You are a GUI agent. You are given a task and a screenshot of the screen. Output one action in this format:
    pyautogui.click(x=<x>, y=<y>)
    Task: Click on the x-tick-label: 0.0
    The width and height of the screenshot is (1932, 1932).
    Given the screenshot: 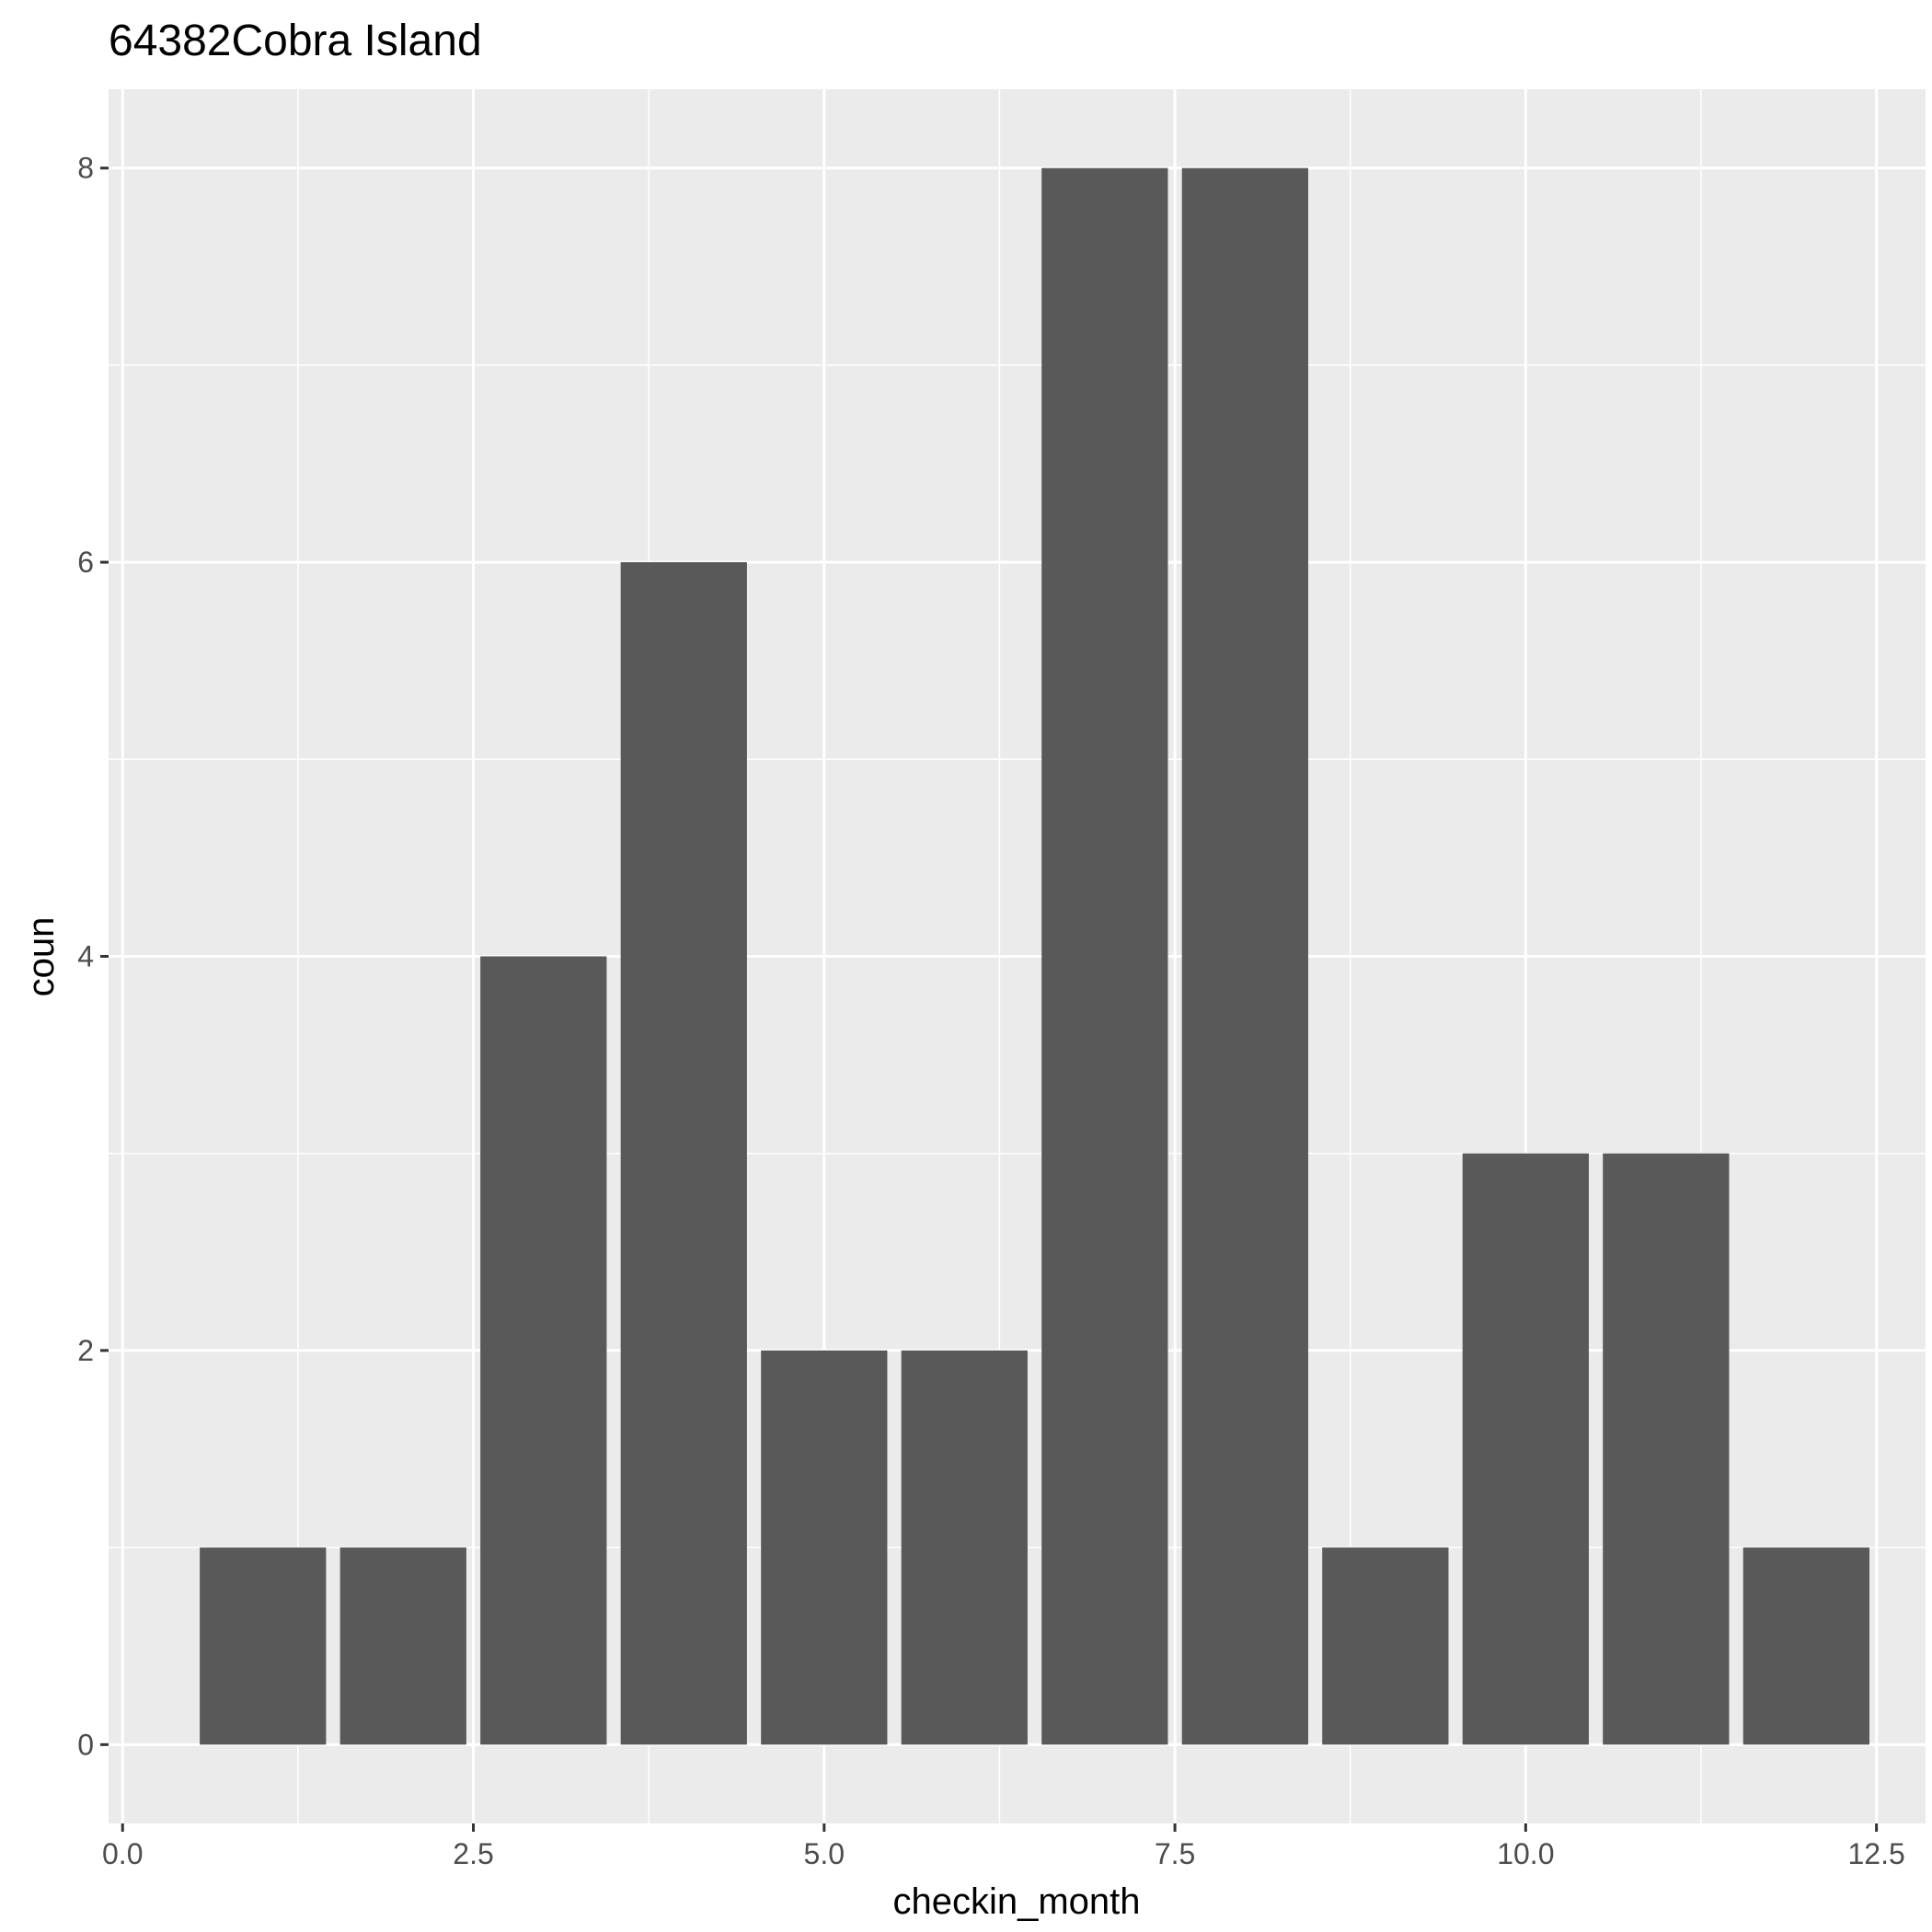 What is the action you would take?
    pyautogui.click(x=122, y=1853)
    